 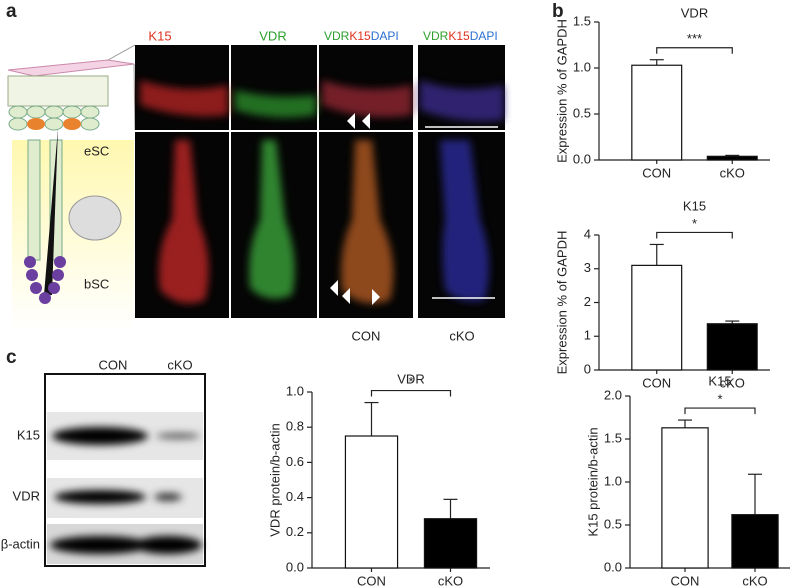 I want to click on diagram-label: eSC, so click(x=96, y=150).